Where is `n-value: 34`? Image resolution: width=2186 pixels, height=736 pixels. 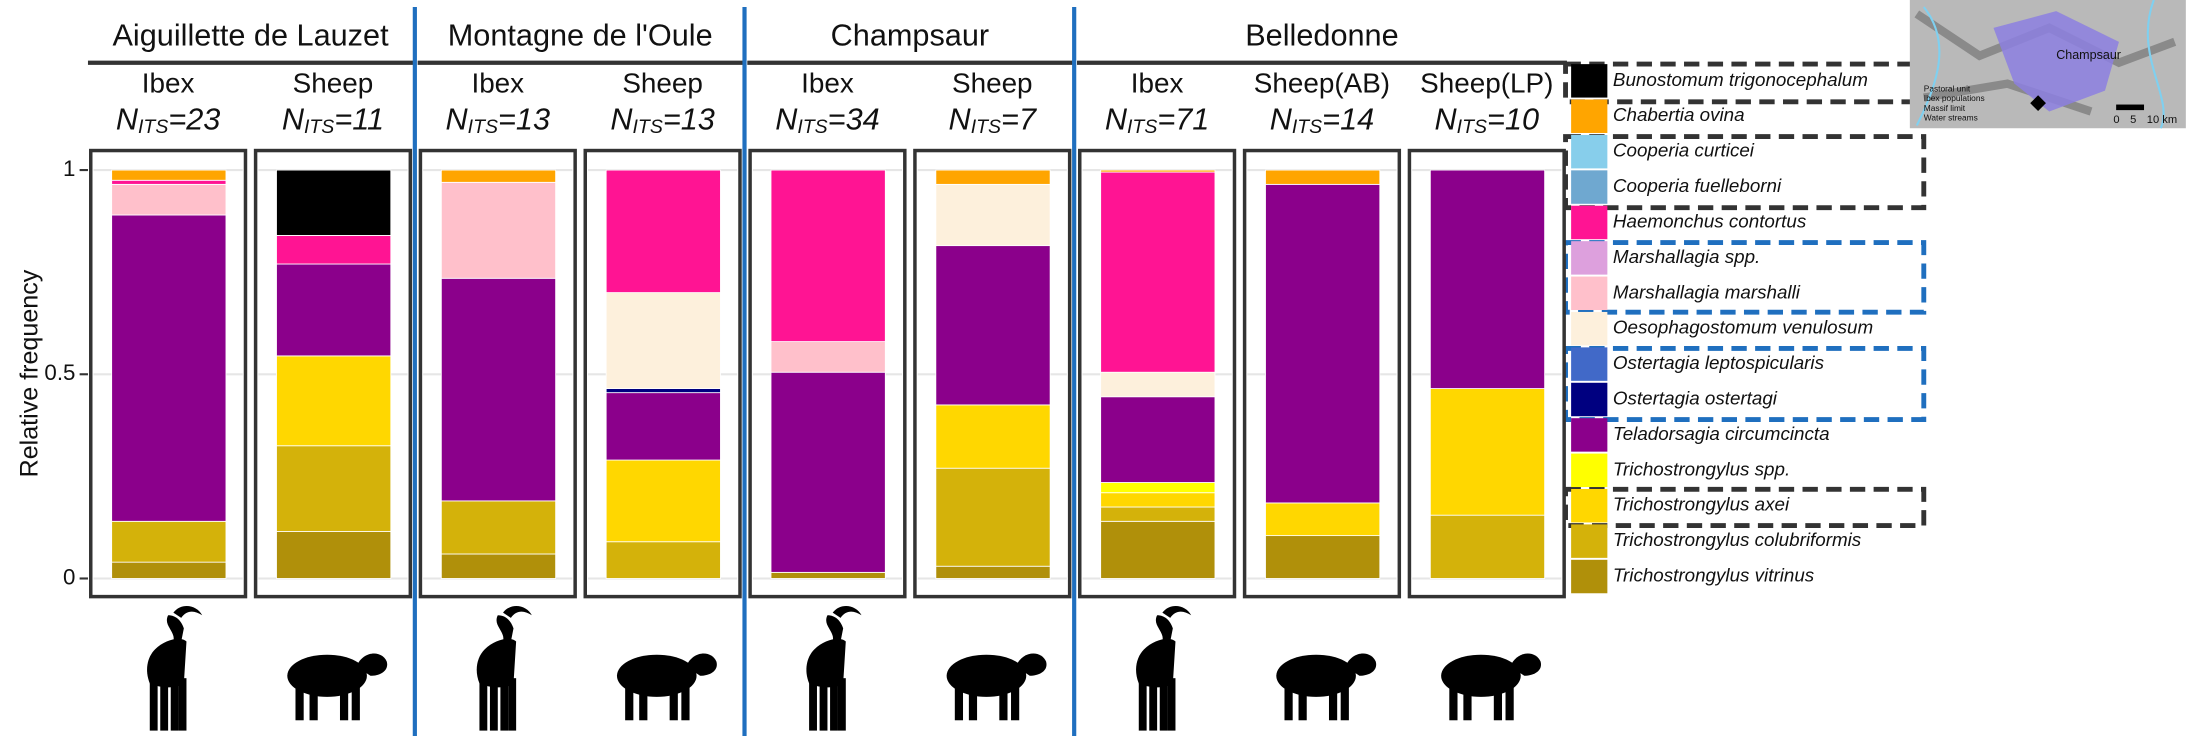
n-value: 34 is located at coordinates (863, 119).